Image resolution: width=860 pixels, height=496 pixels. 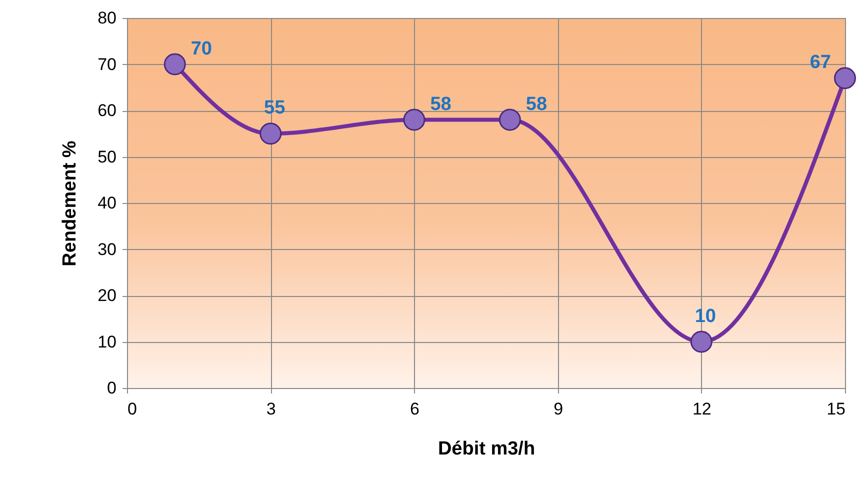 What do you see at coordinates (107, 156) in the screenshot?
I see `y-tick-label: 50` at bounding box center [107, 156].